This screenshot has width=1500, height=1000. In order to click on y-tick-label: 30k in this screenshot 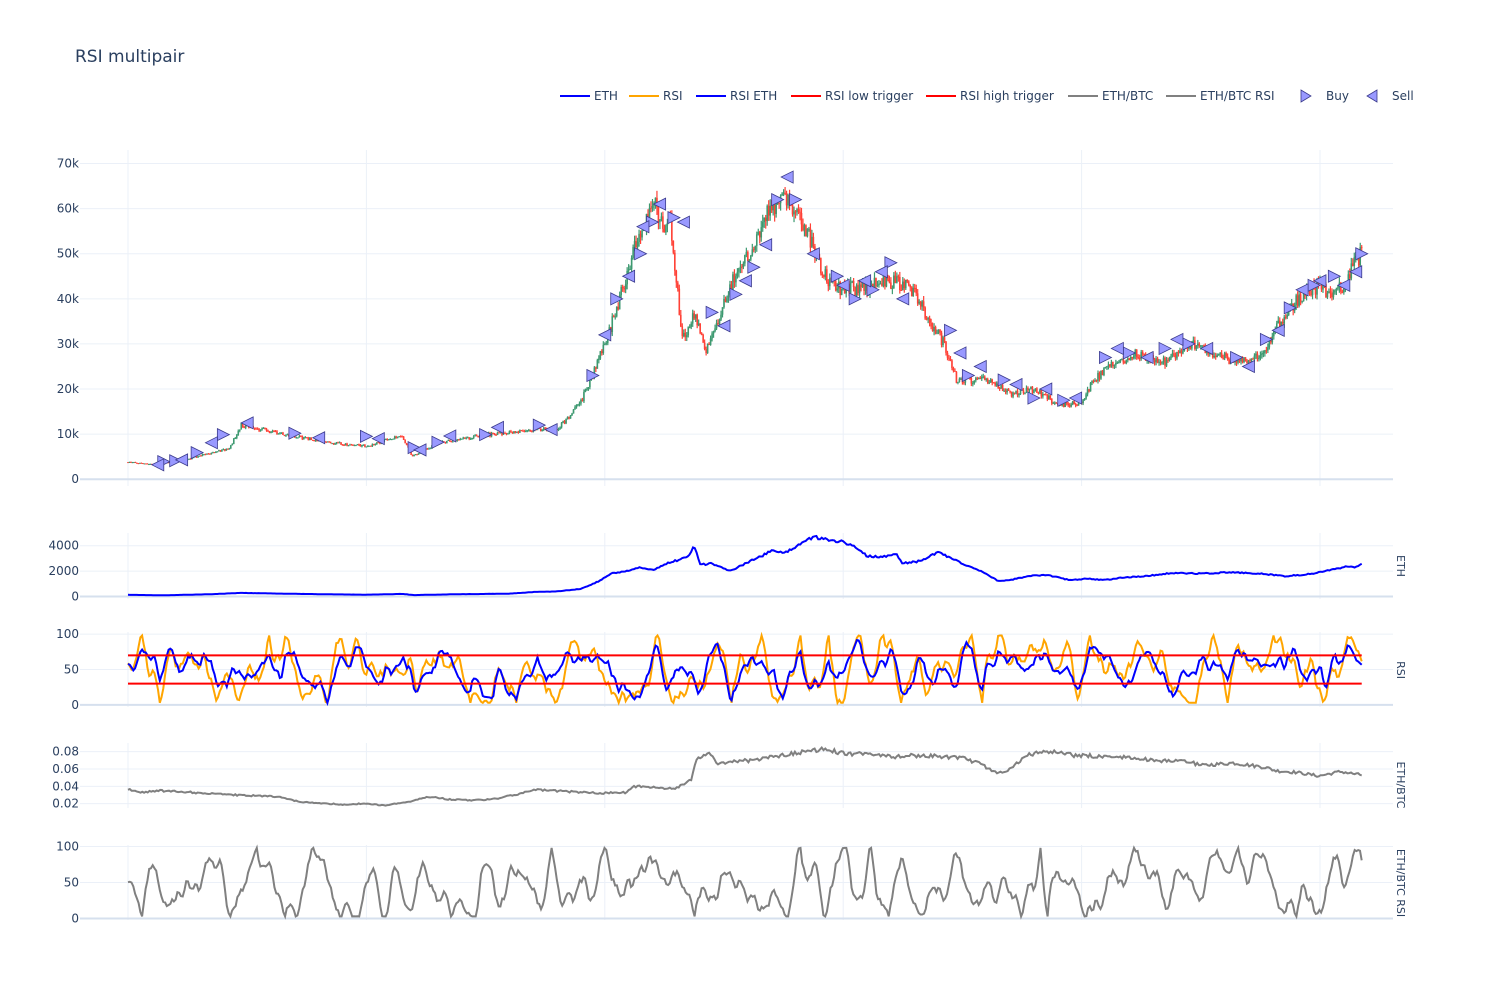, I will do `click(68, 344)`.